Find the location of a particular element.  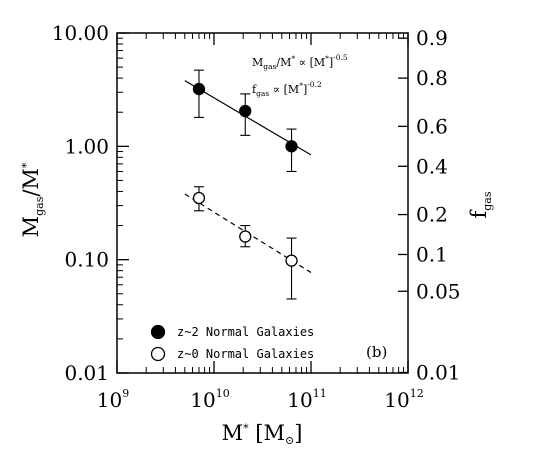

data-points is located at coordinates (245, 174).